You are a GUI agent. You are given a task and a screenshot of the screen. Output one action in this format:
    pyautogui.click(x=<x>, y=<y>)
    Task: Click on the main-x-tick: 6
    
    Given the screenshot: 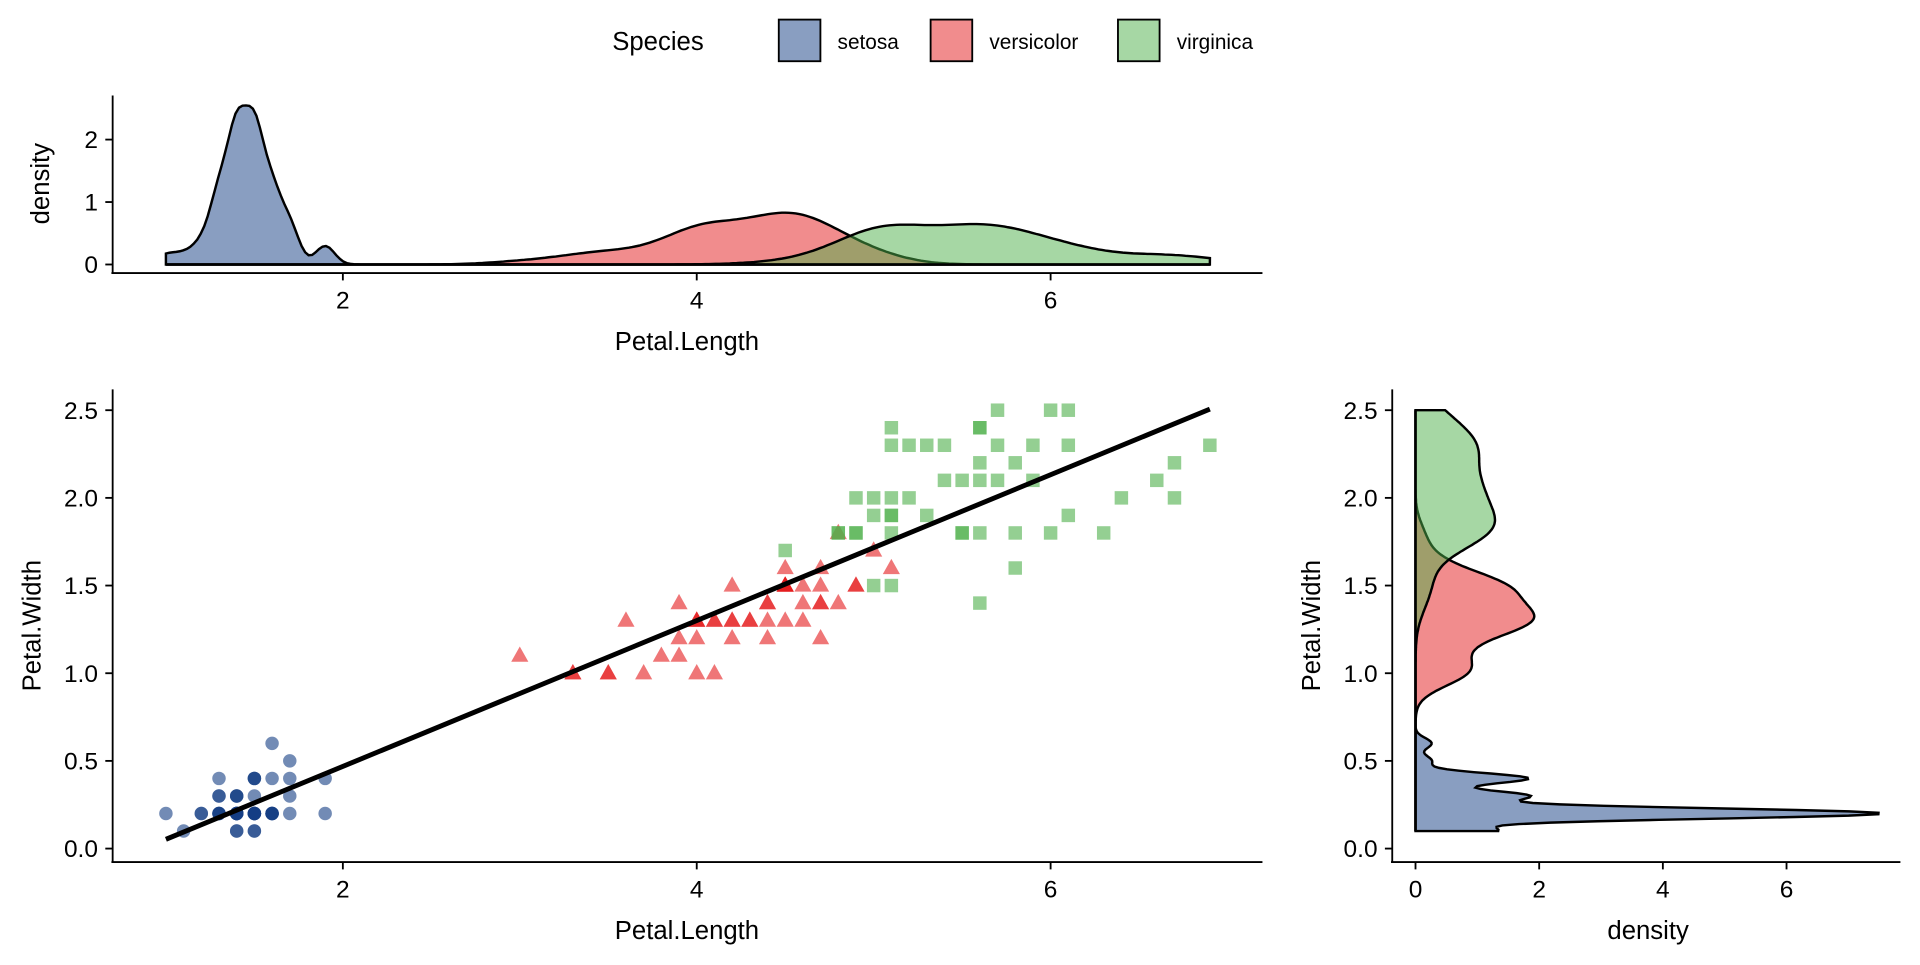 What is the action you would take?
    pyautogui.click(x=1051, y=890)
    